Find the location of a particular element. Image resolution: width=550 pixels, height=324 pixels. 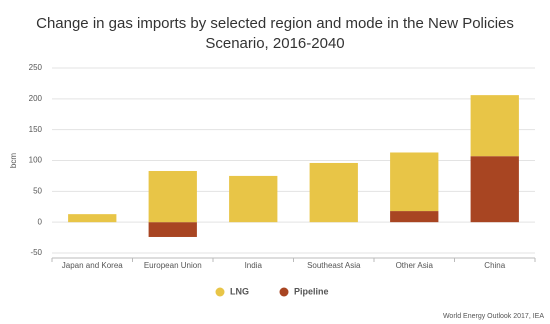

x-tick-label: India is located at coordinates (254, 265).